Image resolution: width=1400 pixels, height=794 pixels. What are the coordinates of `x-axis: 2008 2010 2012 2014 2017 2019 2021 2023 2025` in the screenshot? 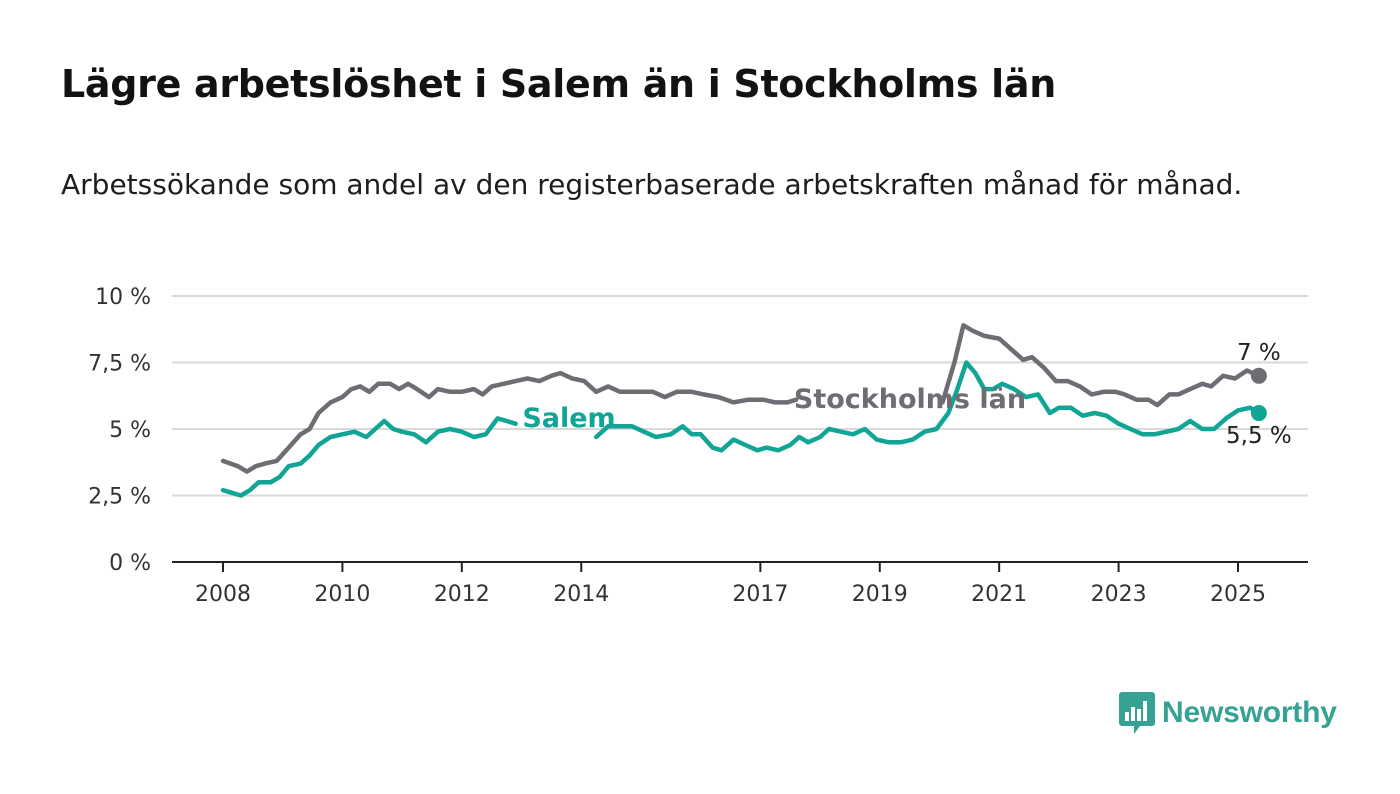 It's located at (740, 584).